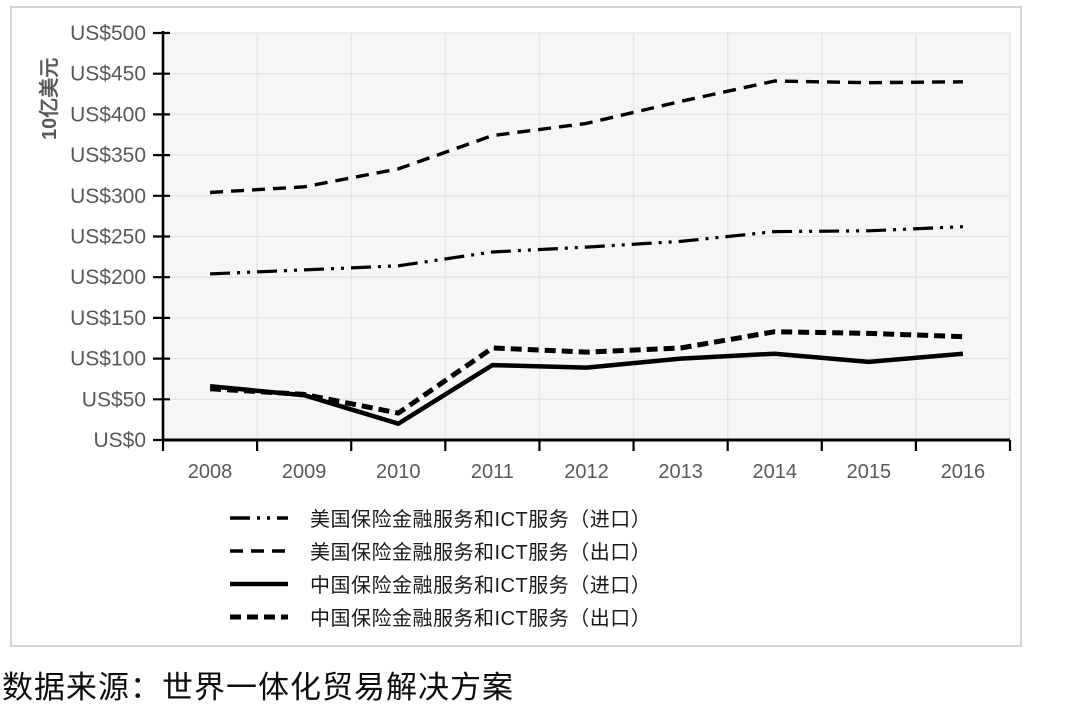 The width and height of the screenshot is (1080, 725). I want to click on dash-dot-dot-line-icon, so click(259, 517).